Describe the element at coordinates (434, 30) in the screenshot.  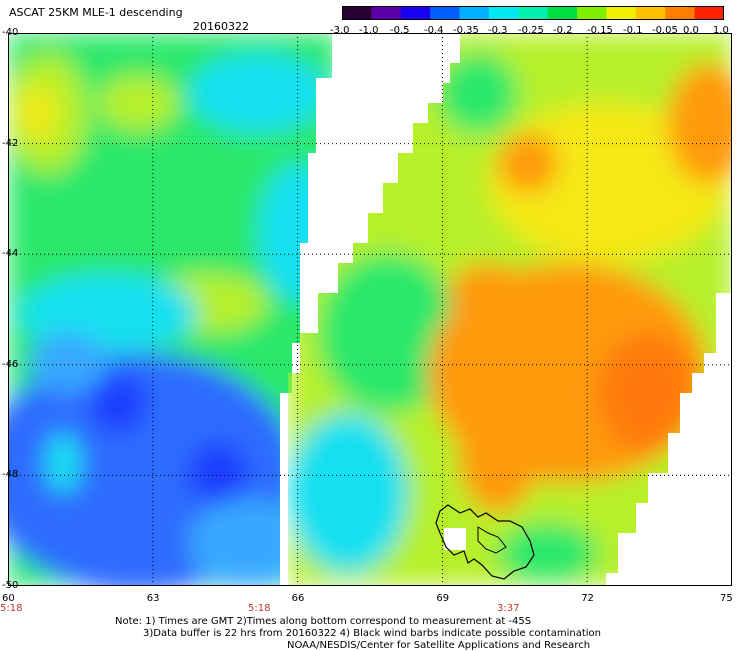
I see `colorbar-tick-label: -0.4` at that location.